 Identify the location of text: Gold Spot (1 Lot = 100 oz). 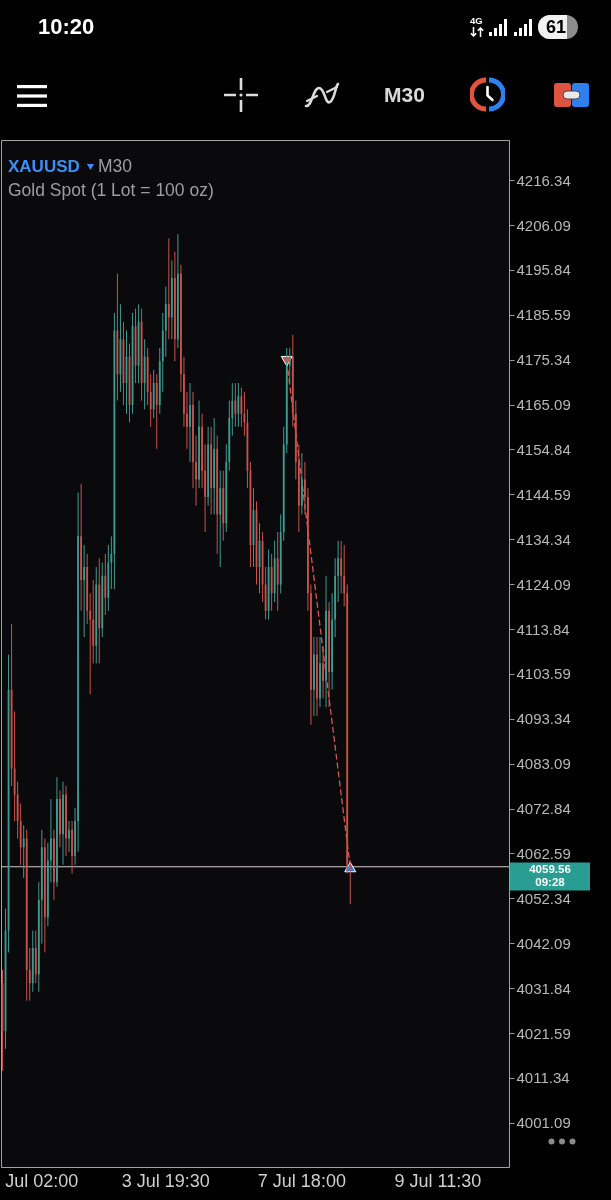
(111, 190).